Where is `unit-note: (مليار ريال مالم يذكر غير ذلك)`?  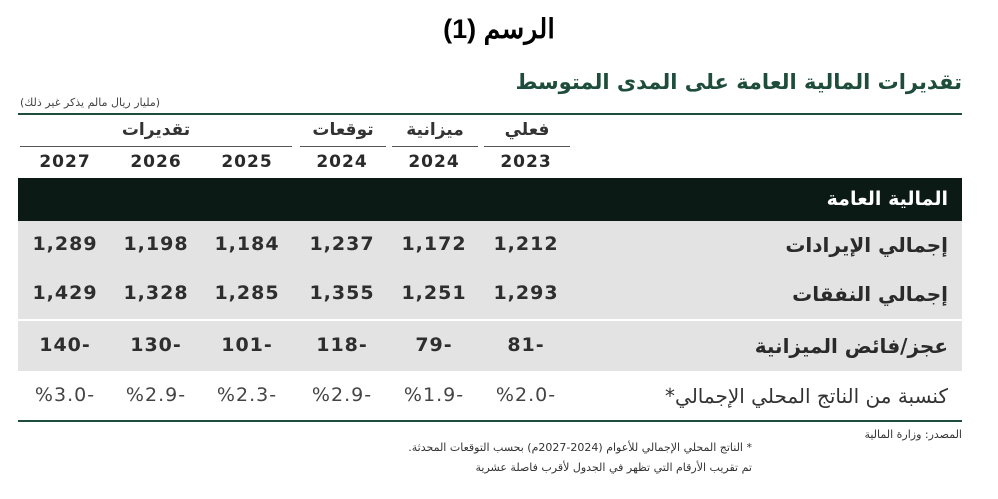 unit-note: (مليار ريال مالم يذكر غير ذلك) is located at coordinates (90, 102).